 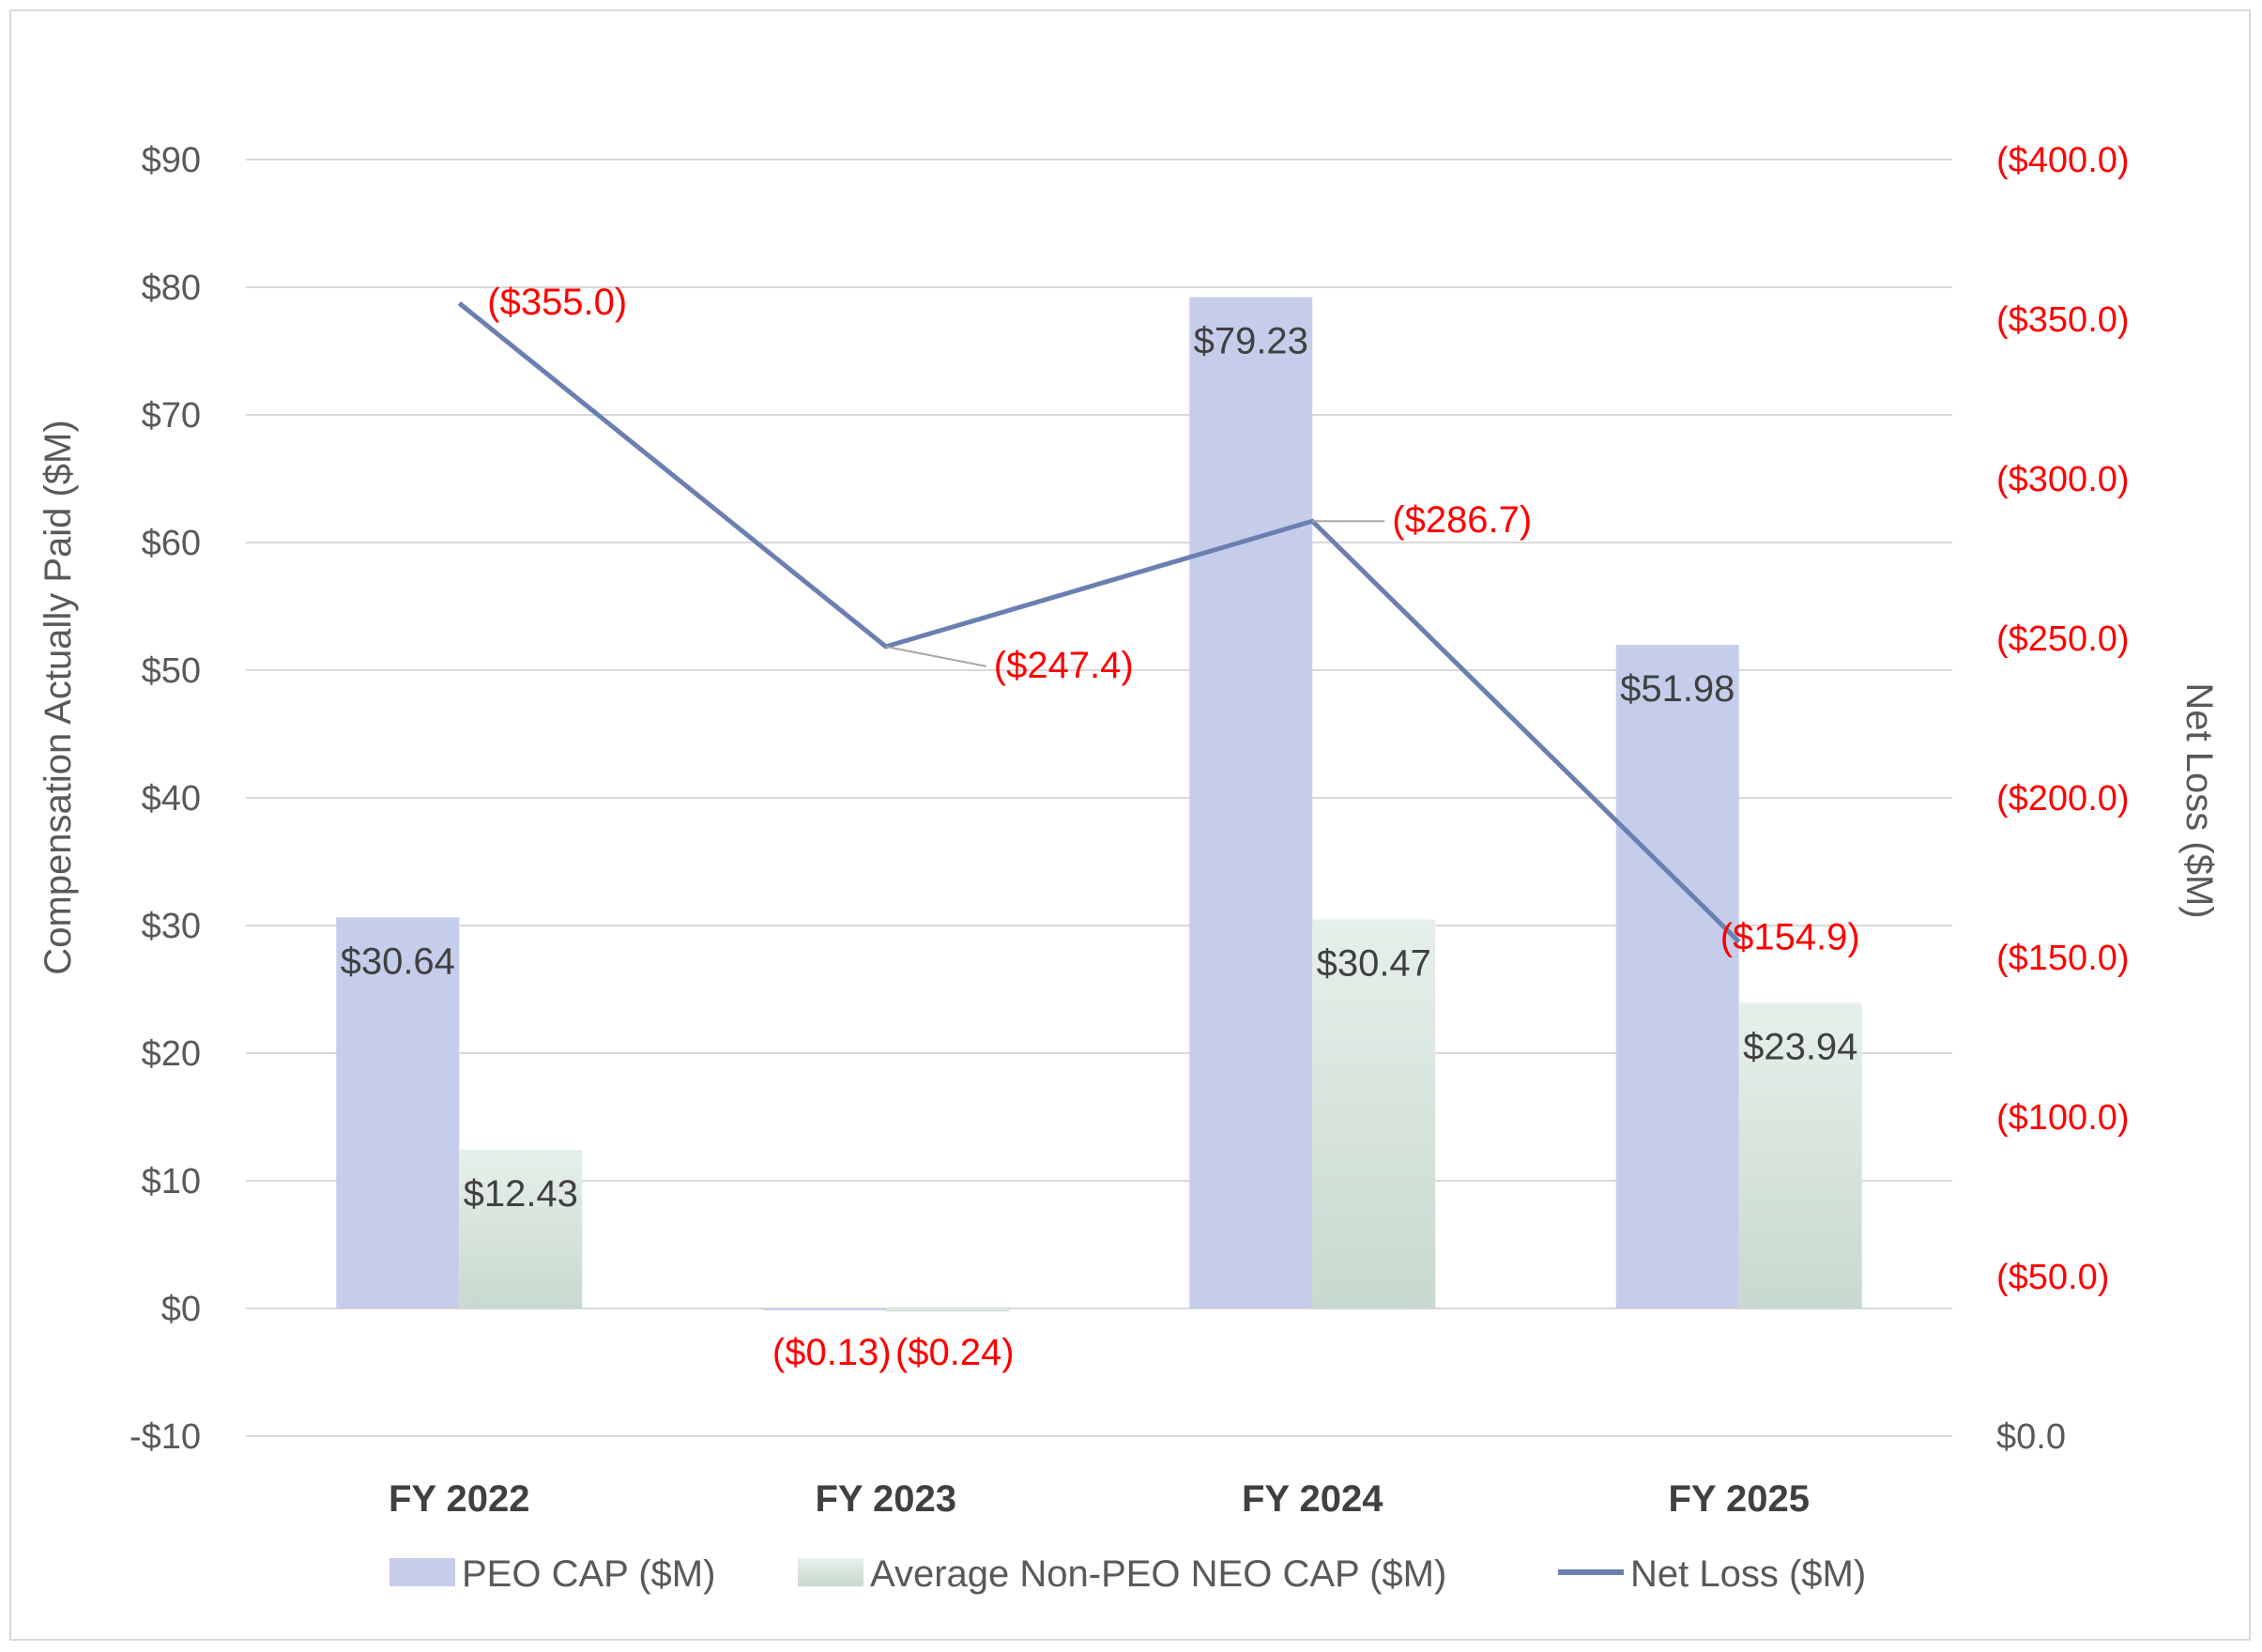 I want to click on net-loss-value-label: ($247.4), so click(x=1064, y=665).